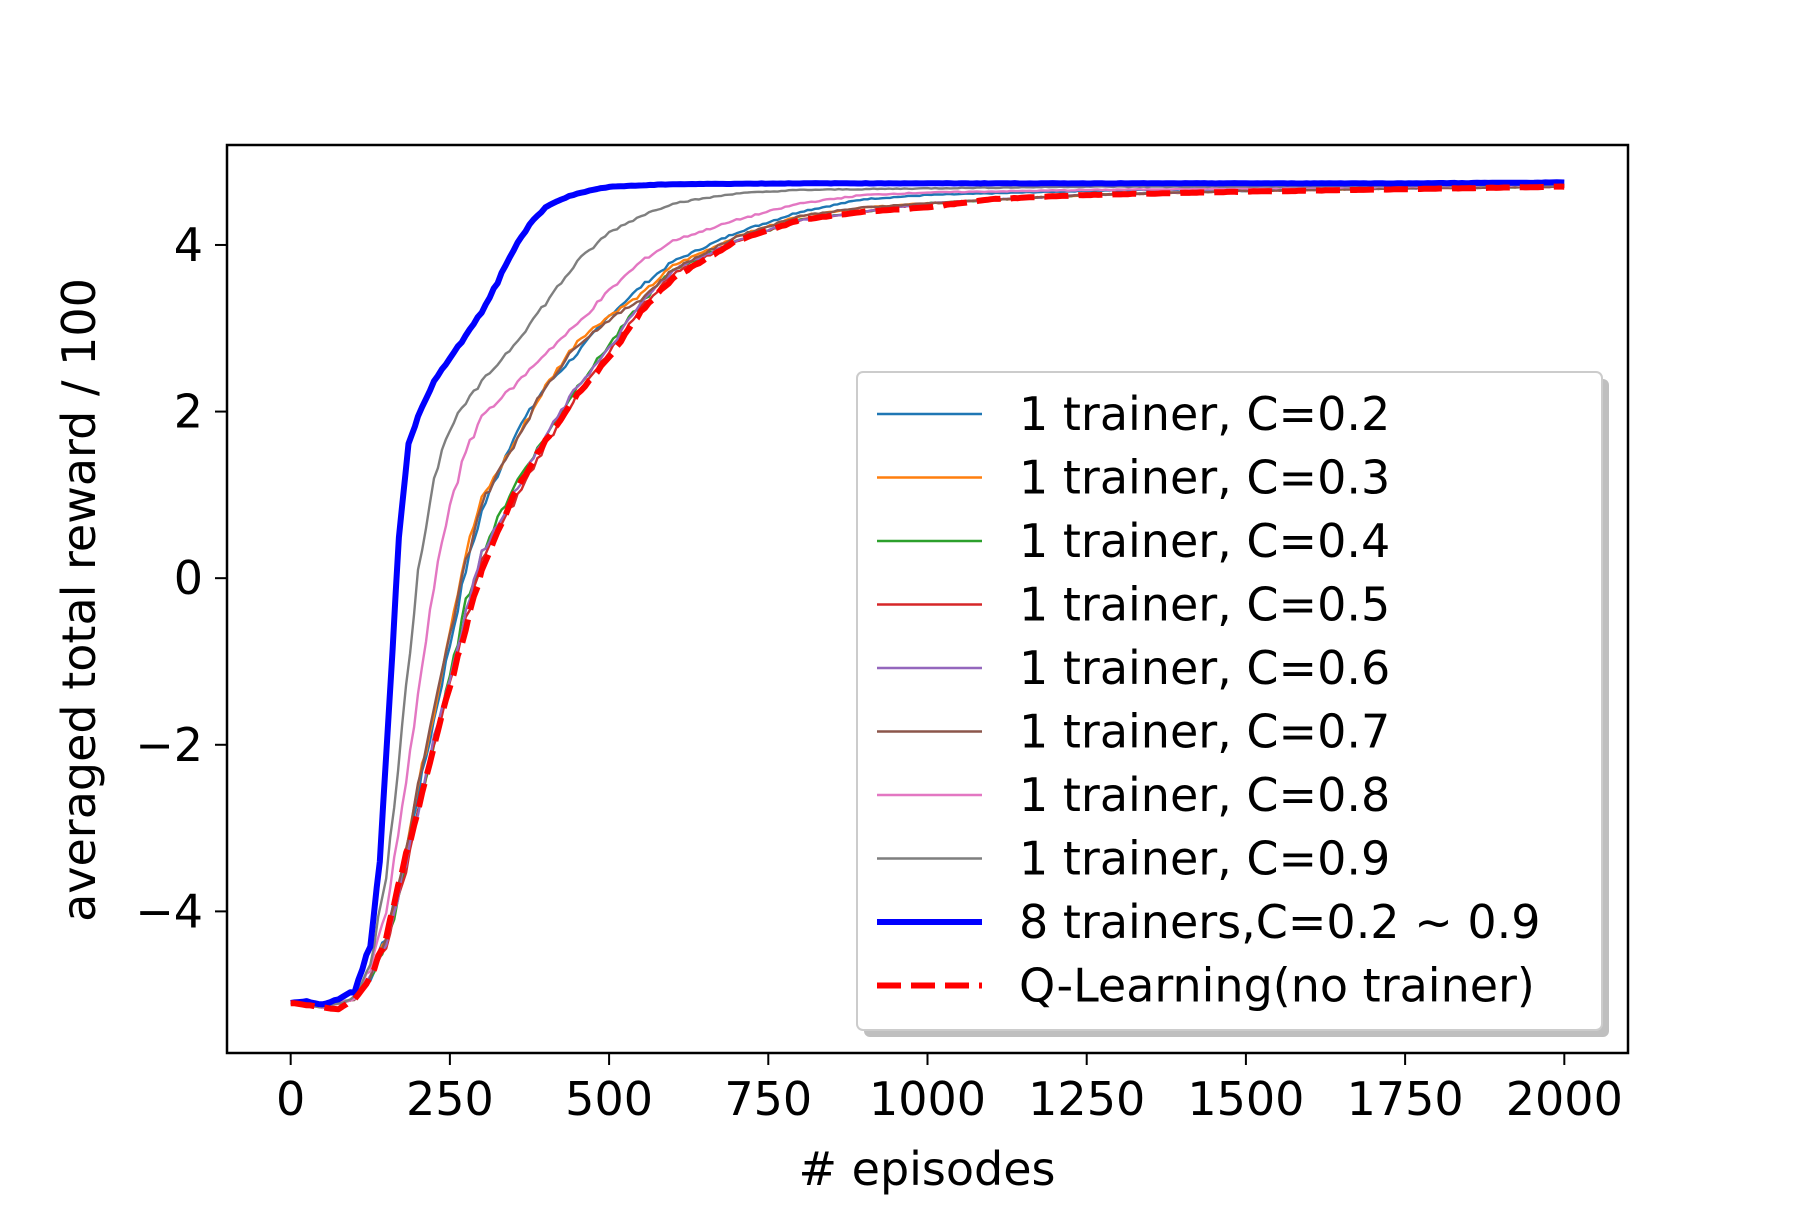 This screenshot has height=1205, width=1800. Describe the element at coordinates (1204, 668) in the screenshot. I see `legend-label: 1 trainer, C=0.6` at that location.